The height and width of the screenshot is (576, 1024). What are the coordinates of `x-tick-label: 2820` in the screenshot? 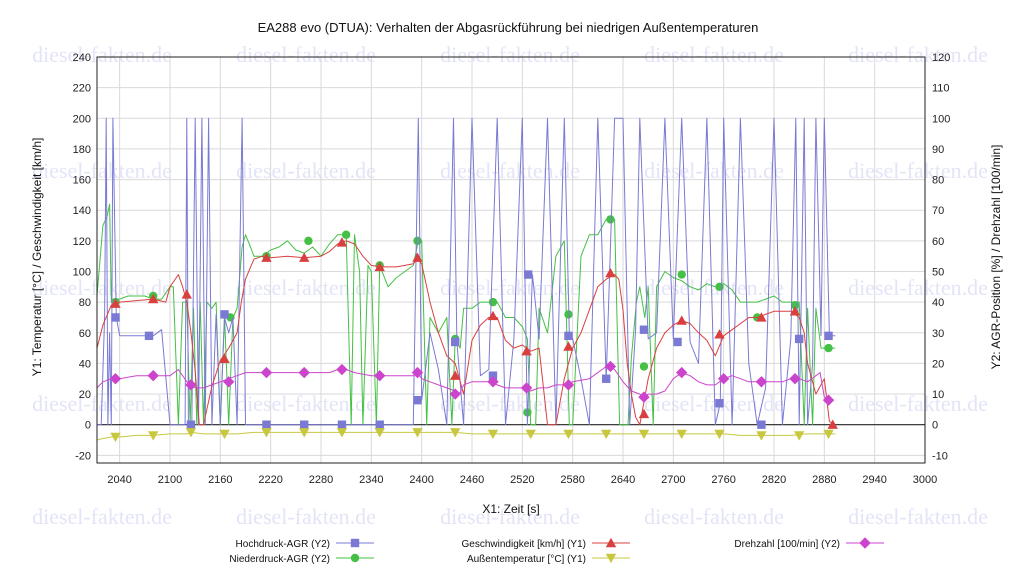 It's located at (774, 480).